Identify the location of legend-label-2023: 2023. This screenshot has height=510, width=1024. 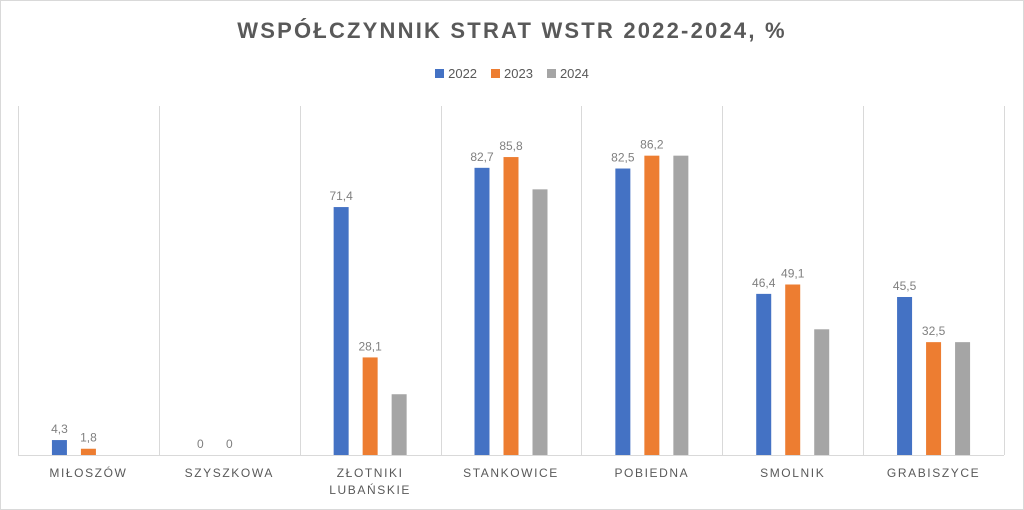
(518, 73).